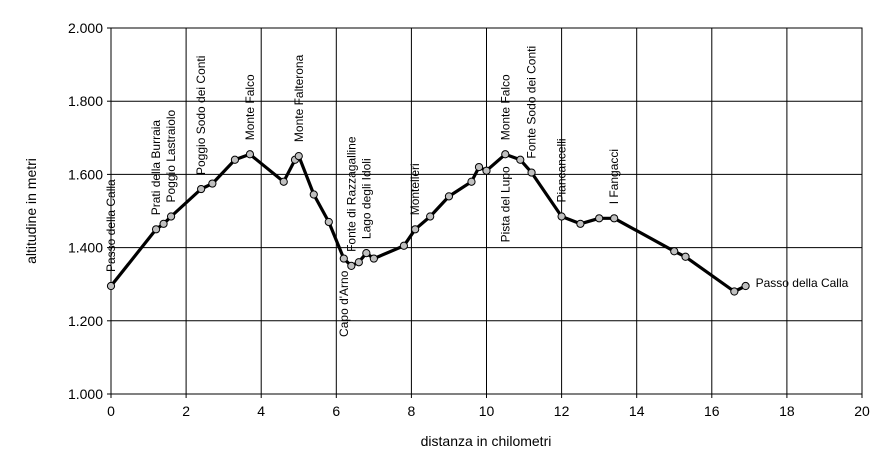  What do you see at coordinates (532, 102) in the screenshot?
I see `waypoint-label: Fonte Sodo dei Conti` at bounding box center [532, 102].